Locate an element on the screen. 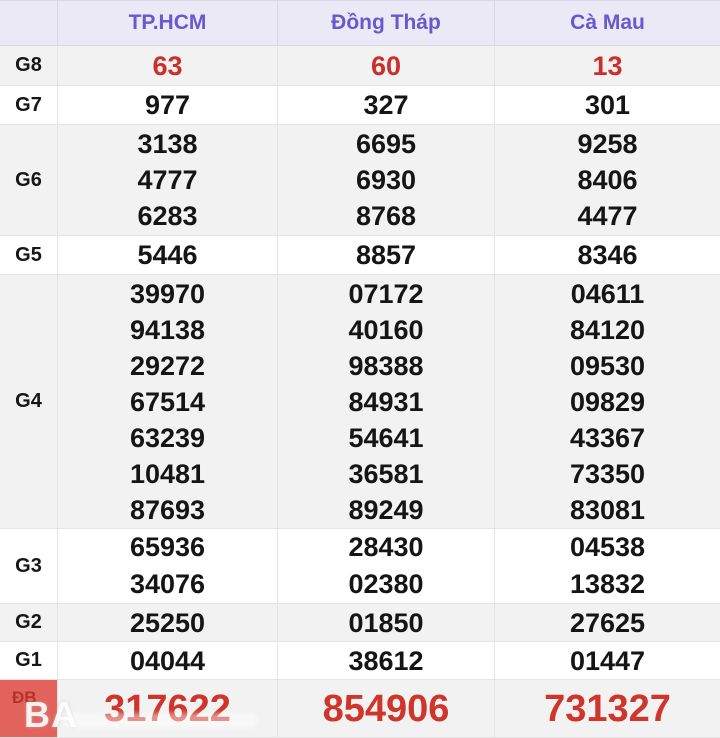 This screenshot has width=720, height=738. prize-value: 27625 is located at coordinates (607, 622).